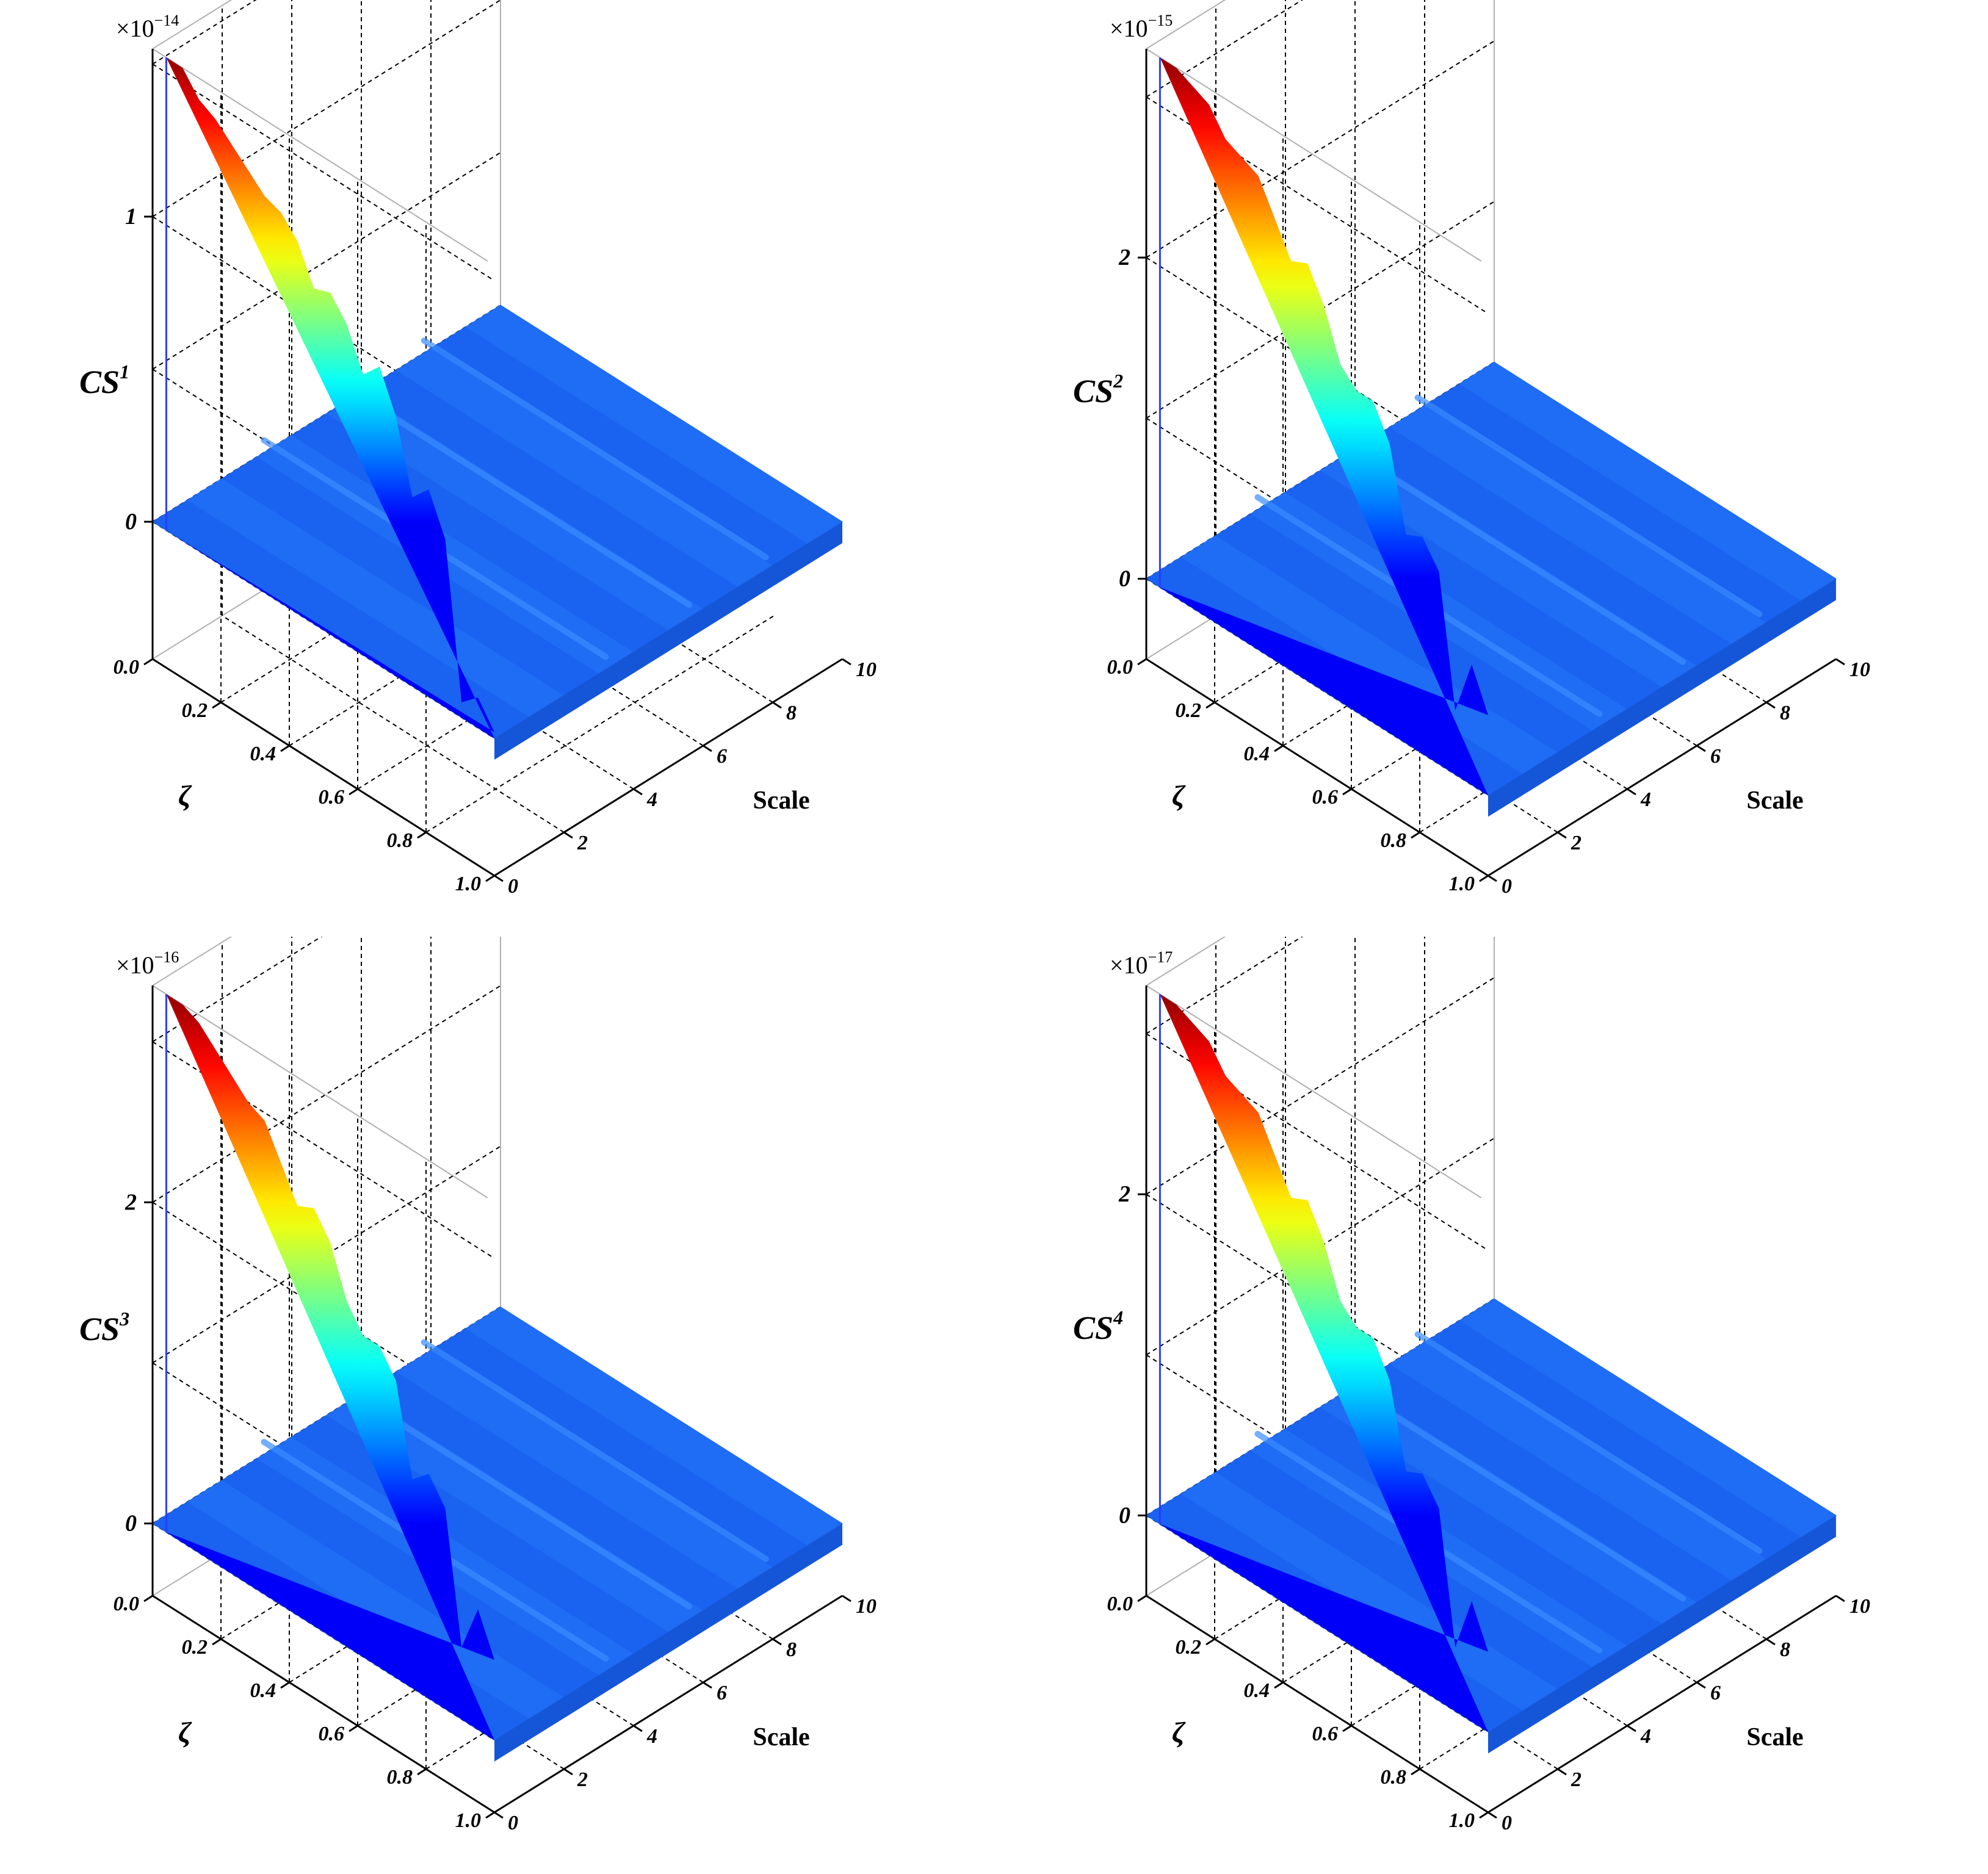 The width and height of the screenshot is (1988, 1874). What do you see at coordinates (1098, 389) in the screenshot?
I see `value-axis-title: CS2` at bounding box center [1098, 389].